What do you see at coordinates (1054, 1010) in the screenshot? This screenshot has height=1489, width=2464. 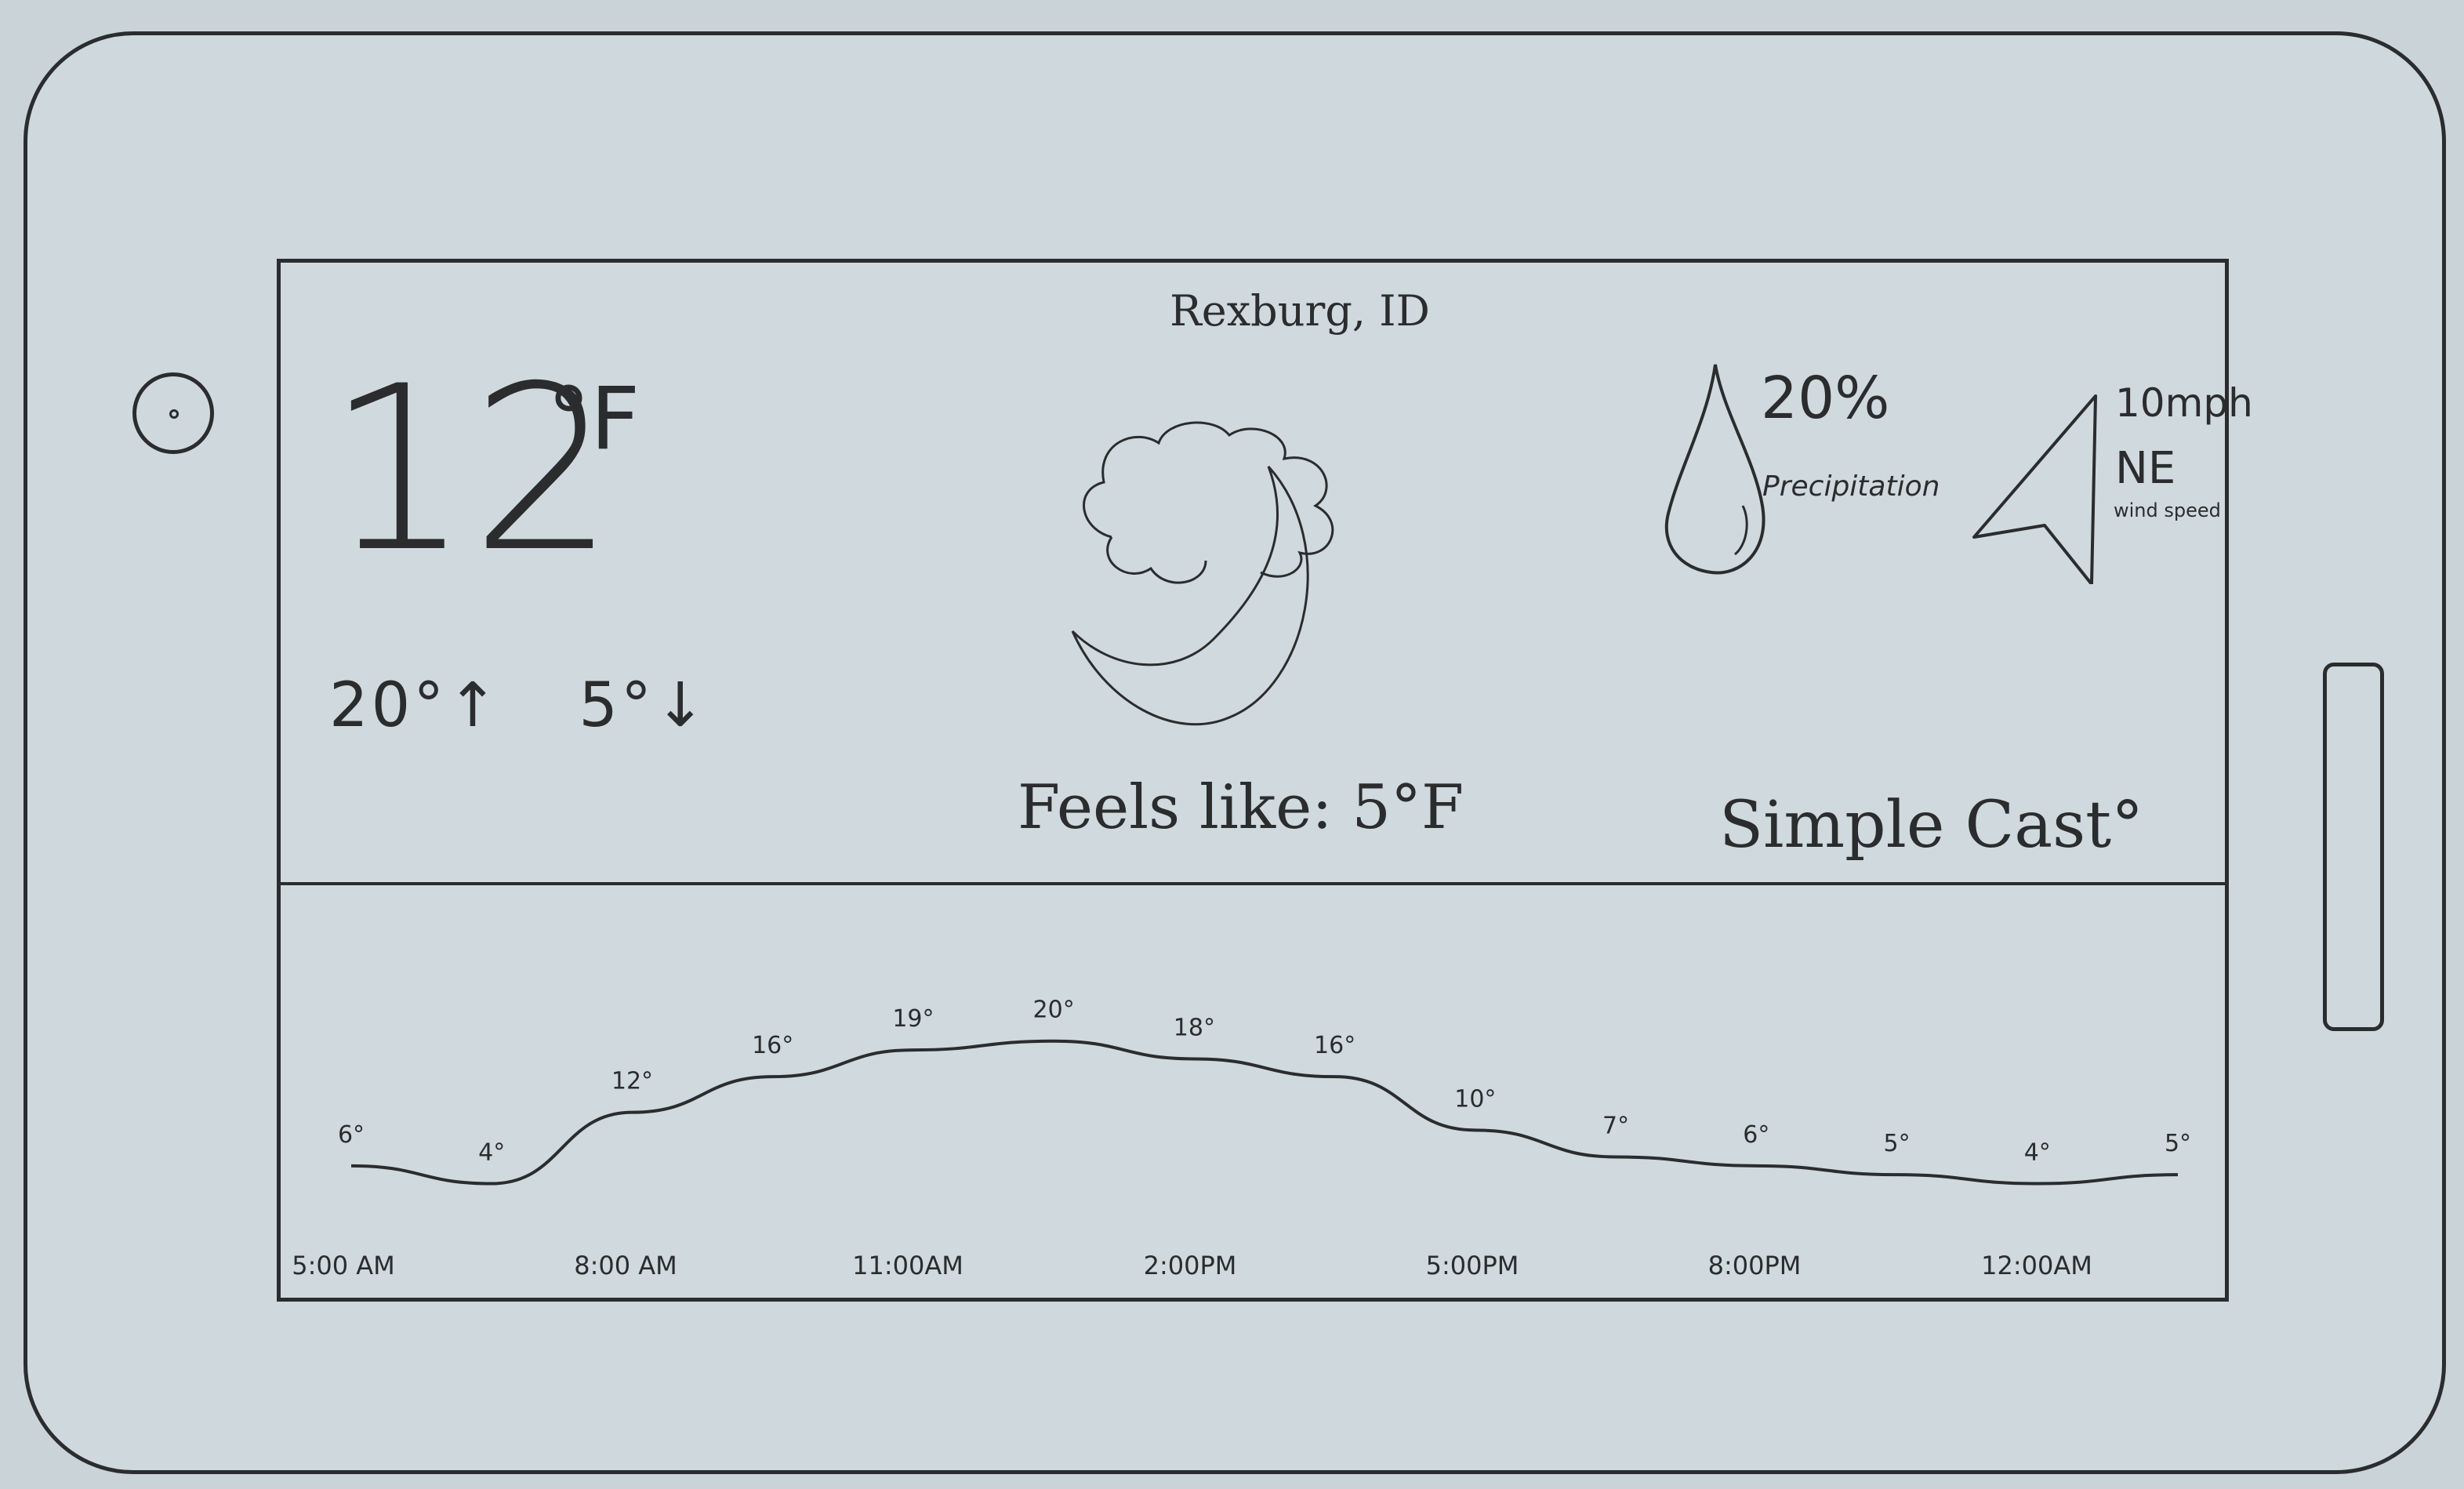 I see `point-label: 20°` at bounding box center [1054, 1010].